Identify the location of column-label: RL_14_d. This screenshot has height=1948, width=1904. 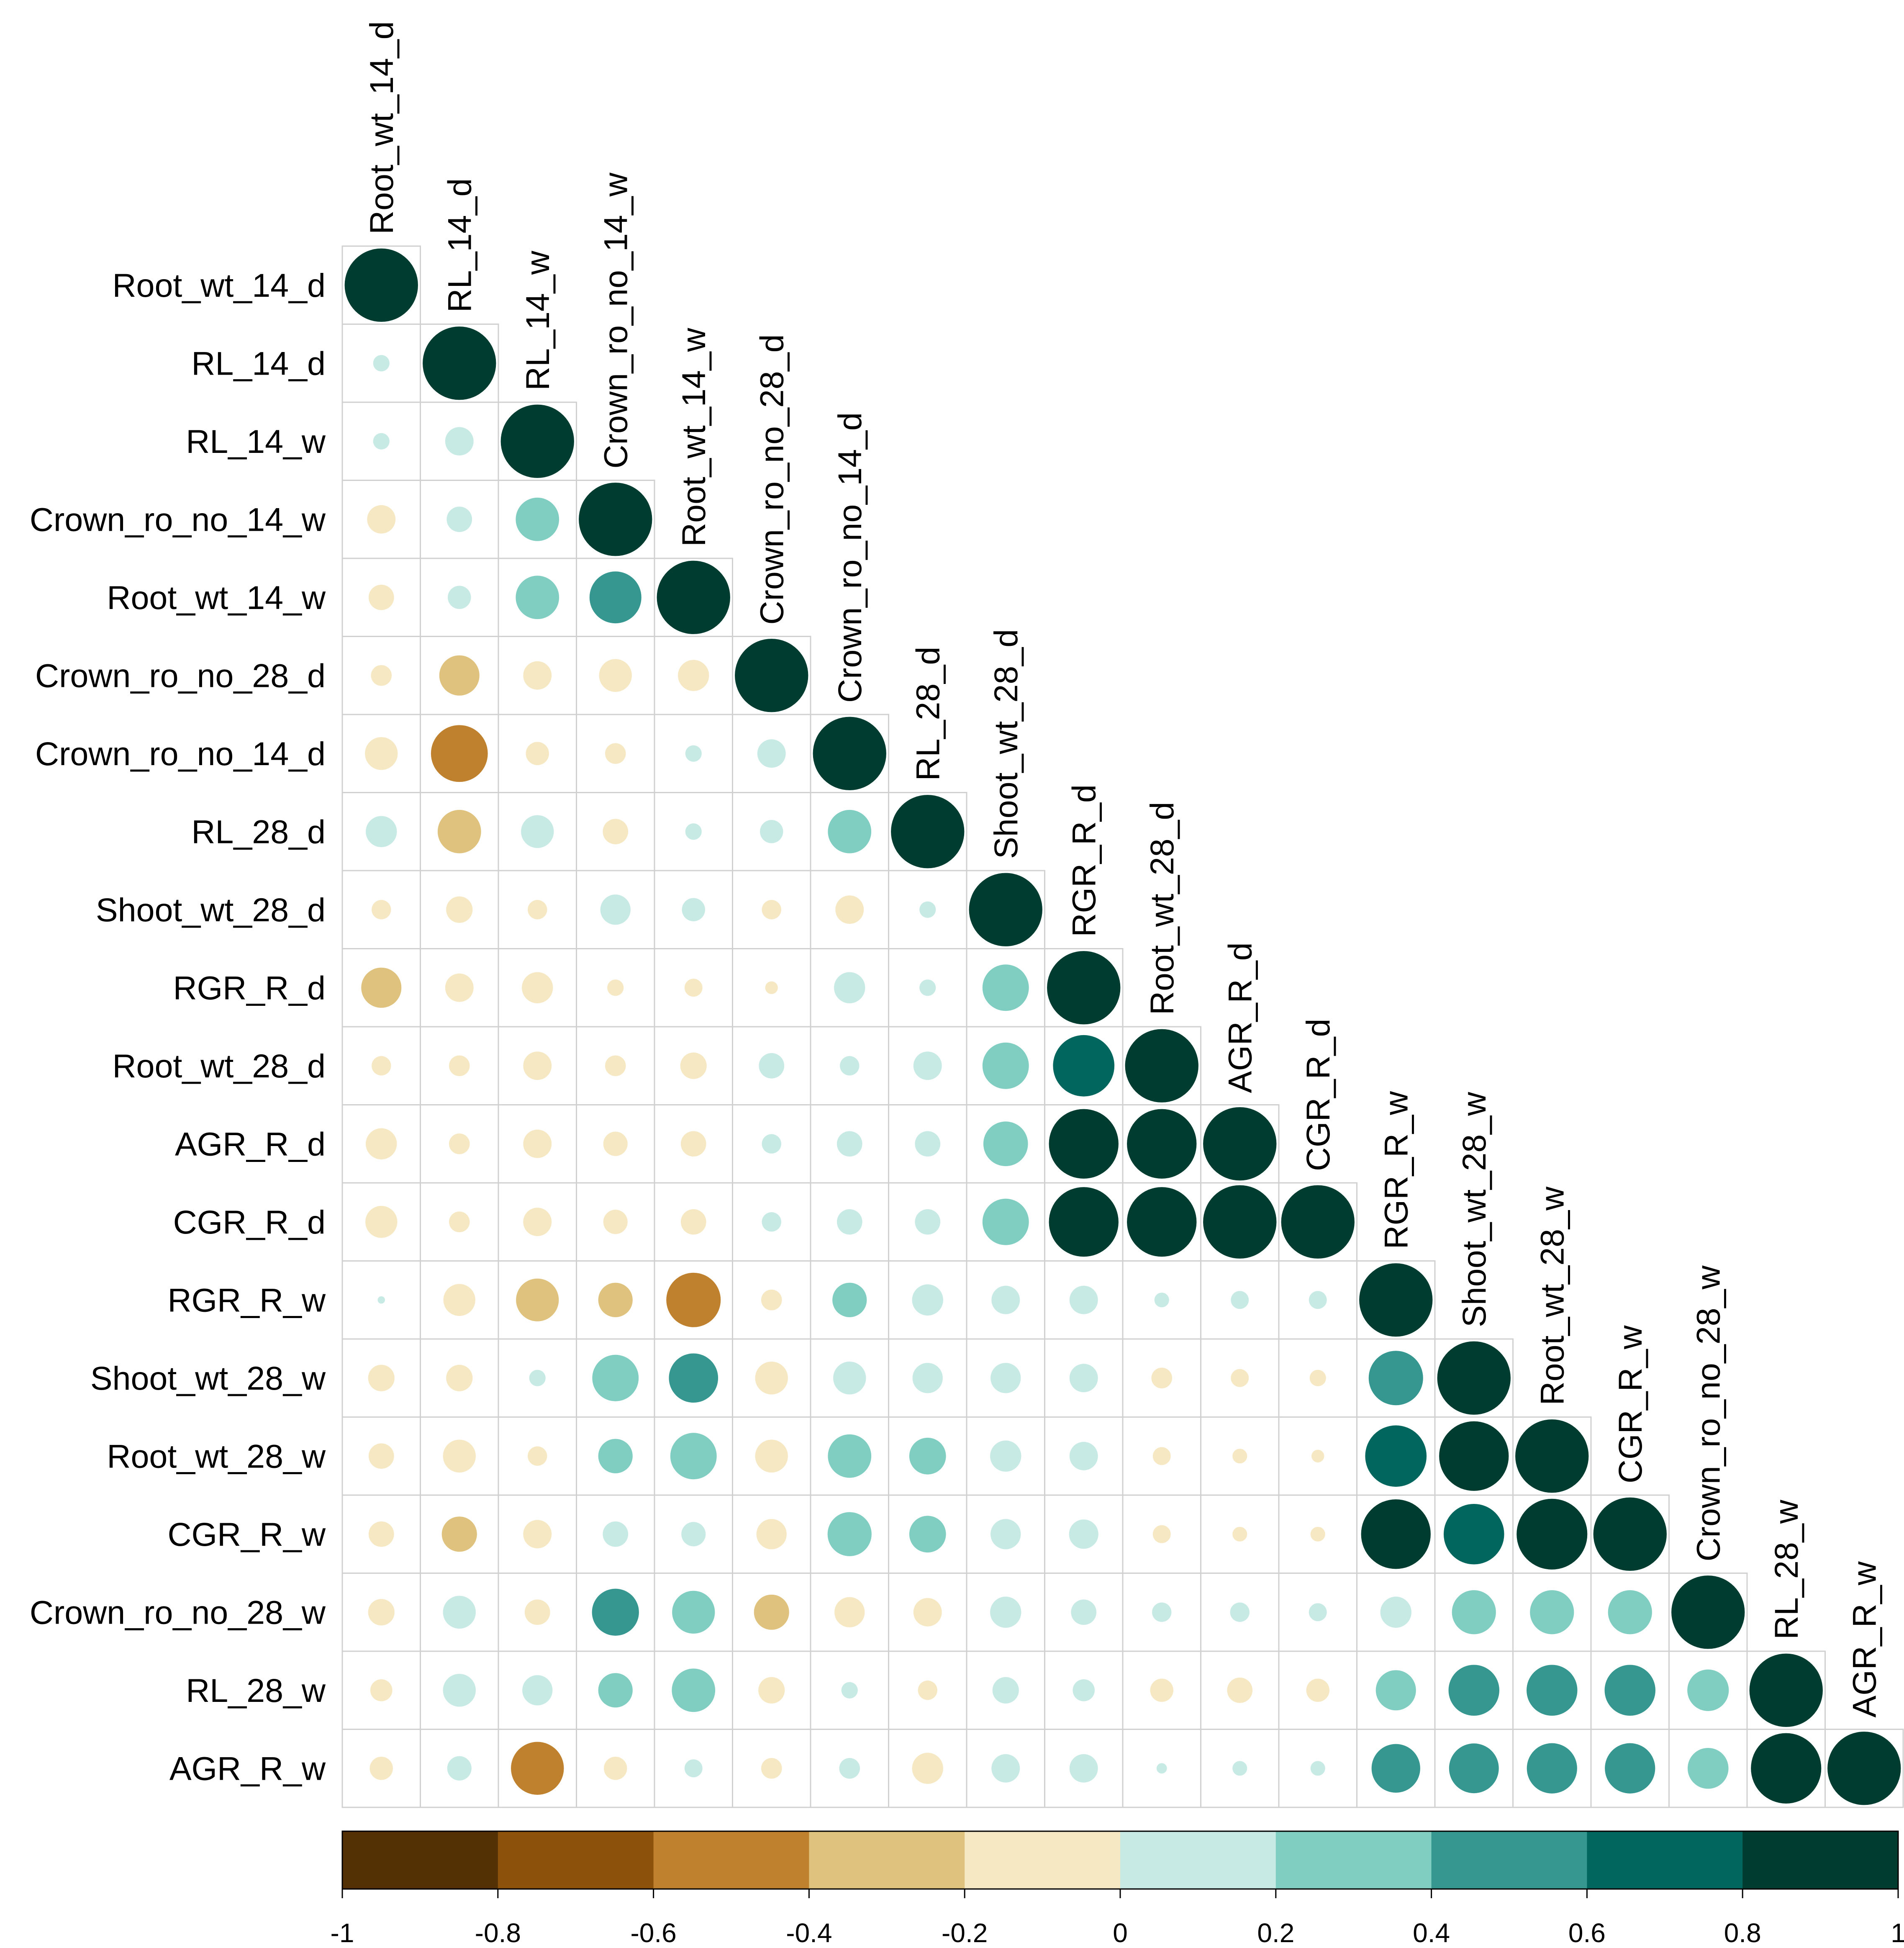
(459, 245).